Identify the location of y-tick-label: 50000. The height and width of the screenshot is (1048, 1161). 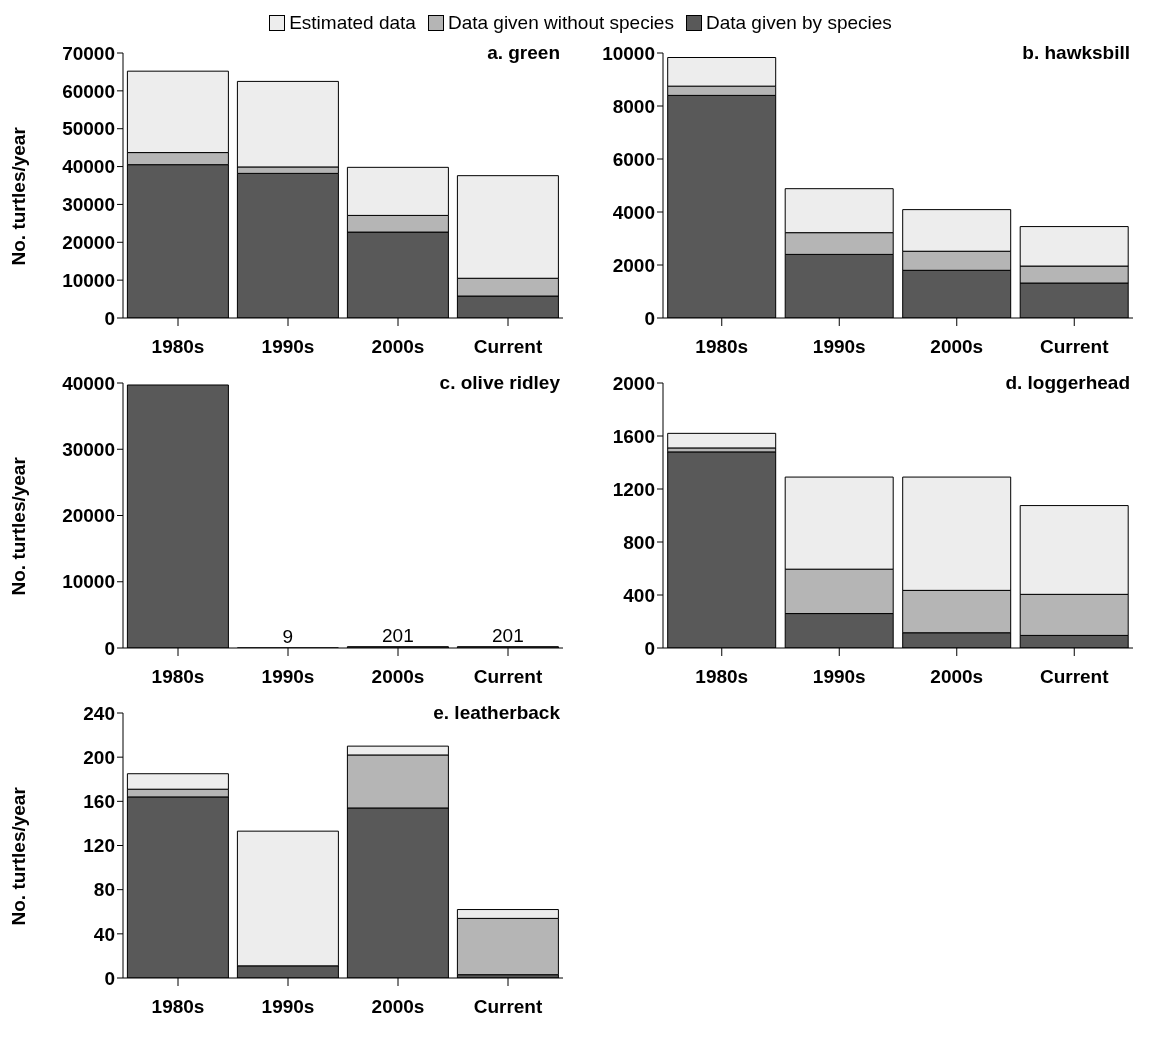
(88, 129).